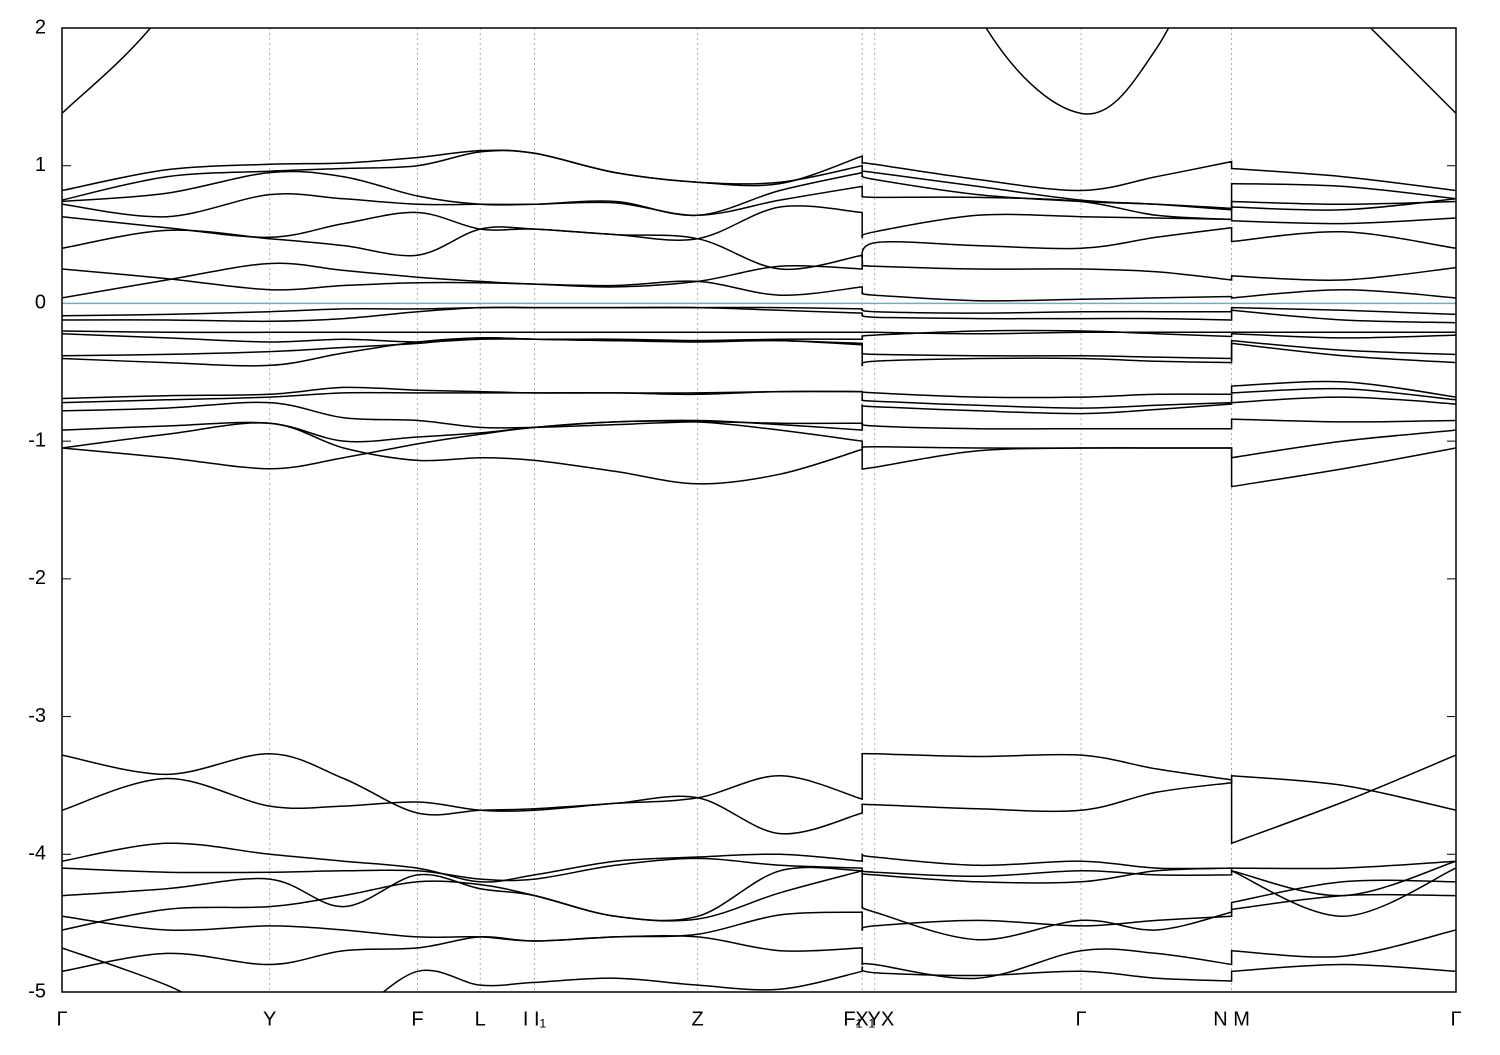  Describe the element at coordinates (37, 716) in the screenshot. I see `y-tick-label: -3` at that location.